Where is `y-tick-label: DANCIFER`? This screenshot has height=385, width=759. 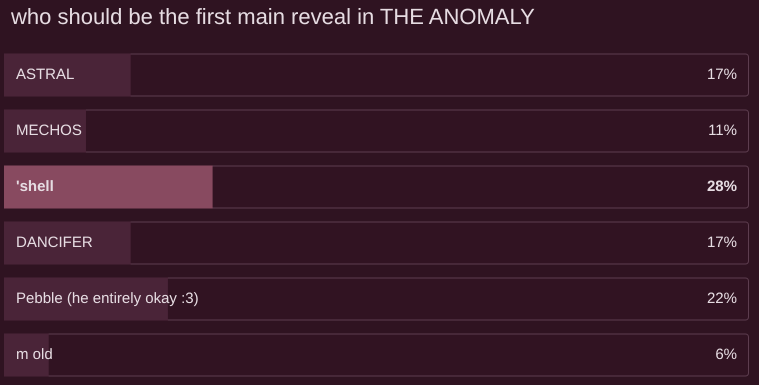 y-tick-label: DANCIFER is located at coordinates (54, 243).